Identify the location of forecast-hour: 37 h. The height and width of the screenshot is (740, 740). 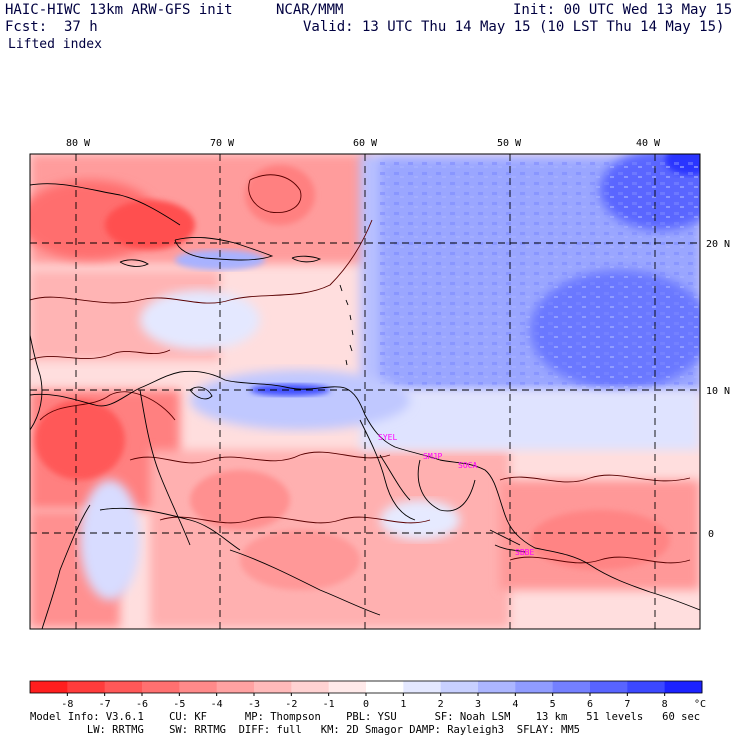
(81, 27).